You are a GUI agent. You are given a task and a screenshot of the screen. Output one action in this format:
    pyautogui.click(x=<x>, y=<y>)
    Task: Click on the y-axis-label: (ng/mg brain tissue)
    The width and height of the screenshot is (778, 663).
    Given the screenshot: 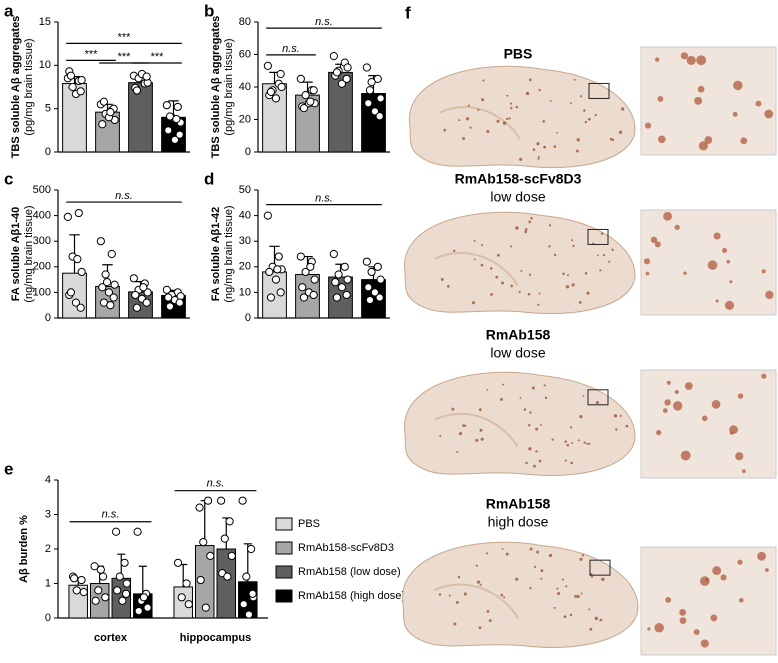 What is the action you would take?
    pyautogui.click(x=29, y=253)
    